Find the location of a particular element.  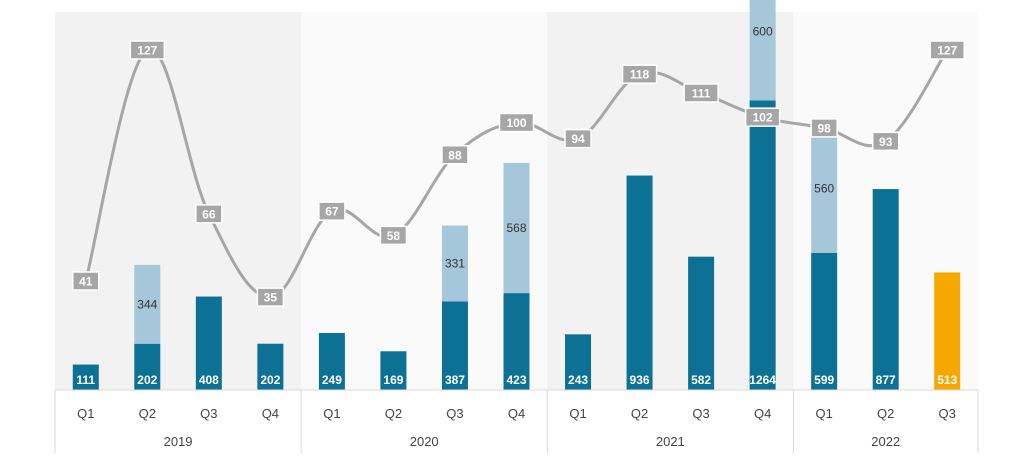

year-label-2021: 2021 is located at coordinates (670, 441).